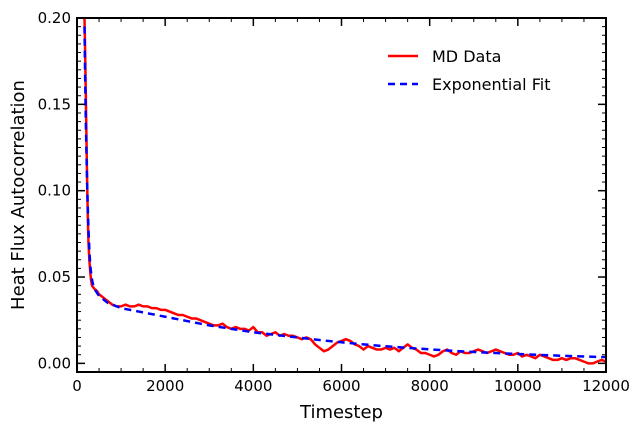  Describe the element at coordinates (518, 386) in the screenshot. I see `x-tick-label: 10000` at that location.